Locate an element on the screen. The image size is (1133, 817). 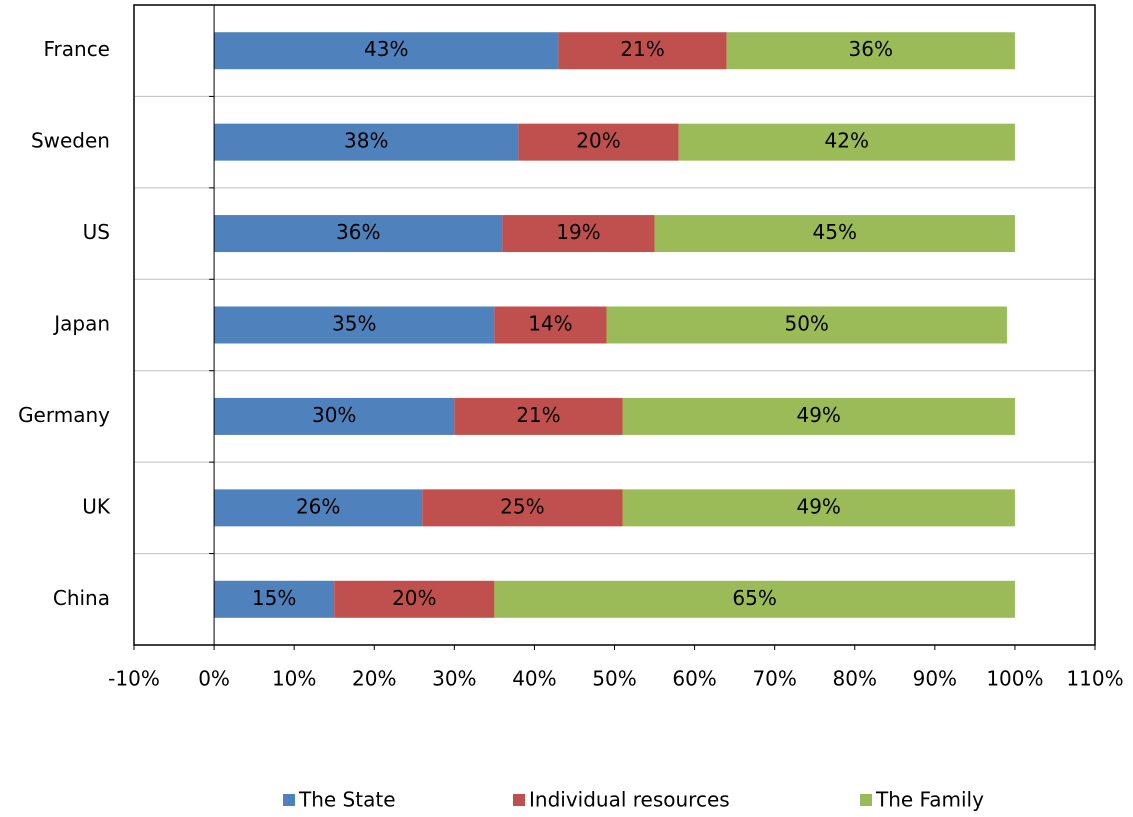
data-label: 25% is located at coordinates (522, 506).